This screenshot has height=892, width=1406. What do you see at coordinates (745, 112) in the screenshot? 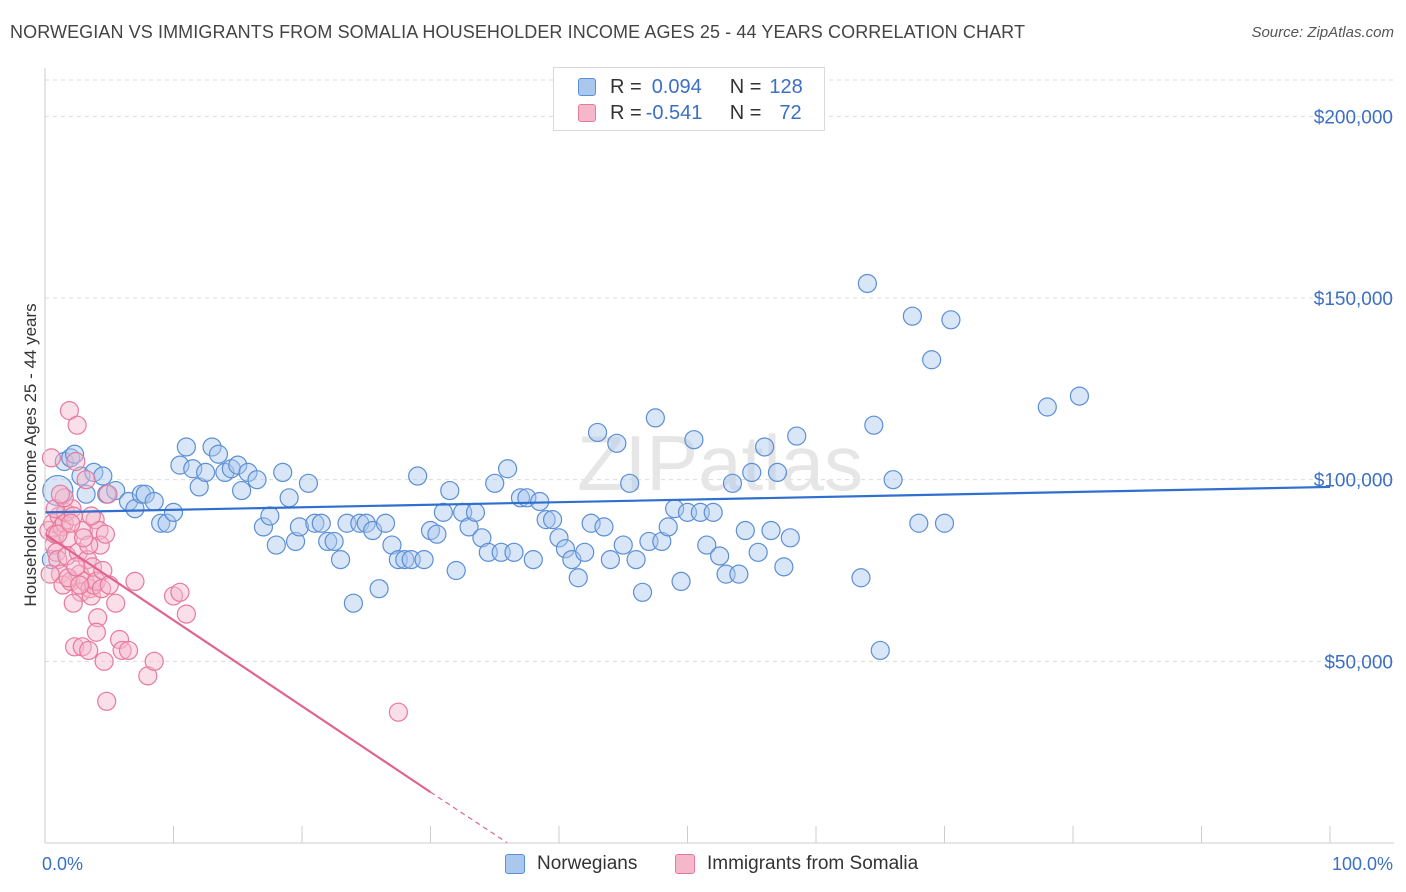
I see `legend-n-label: N =` at bounding box center [745, 112].